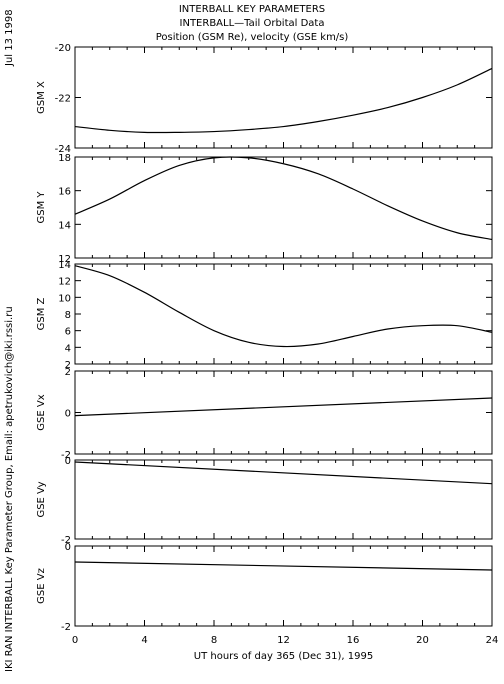 The image size is (504, 684). I want to click on y-tick-label-gse-vx: -2, so click(66, 455).